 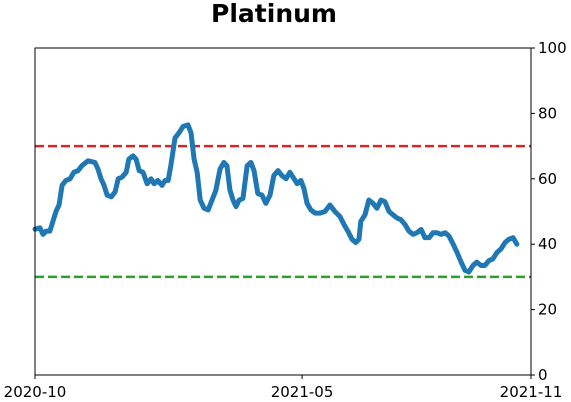 I want to click on y-tick-label: 40, so click(x=547, y=244).